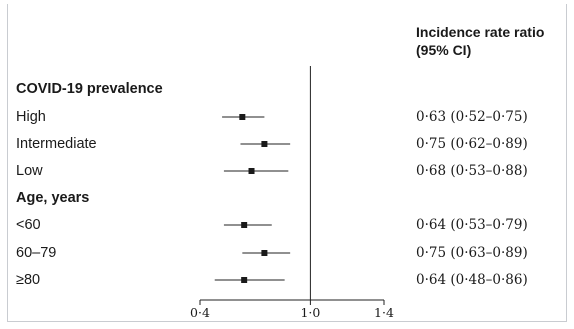 This screenshot has width=574, height=329. Describe the element at coordinates (31, 117) in the screenshot. I see `row-label-high: High` at that location.